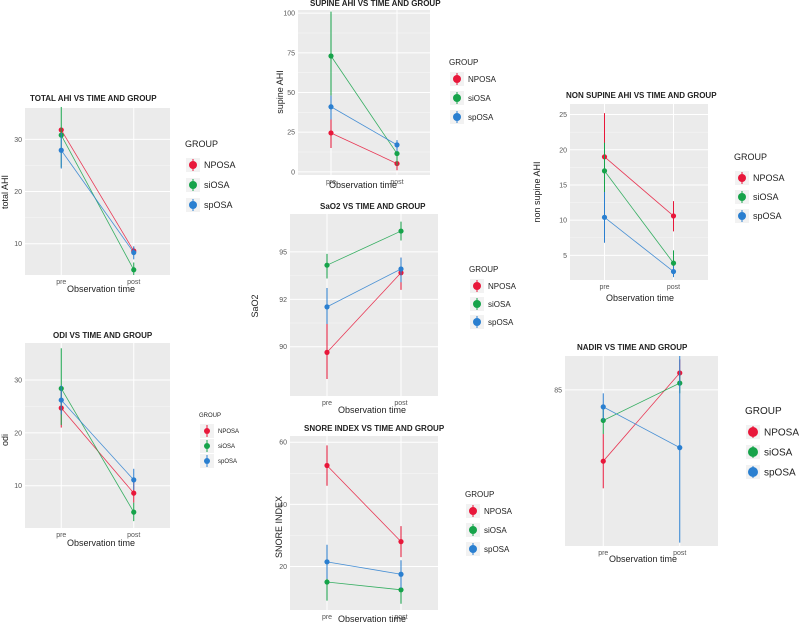 This screenshot has height=624, width=800. What do you see at coordinates (5, 440) in the screenshot?
I see `y-axis-label: odi` at bounding box center [5, 440].